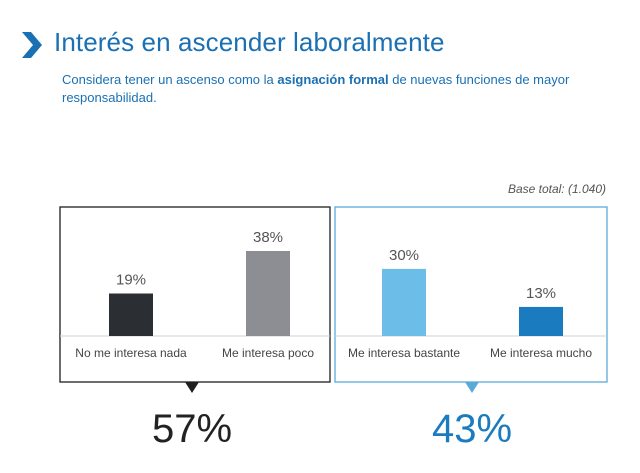  Describe the element at coordinates (404, 353) in the screenshot. I see `category-label-3: Me interesa bastante` at that location.